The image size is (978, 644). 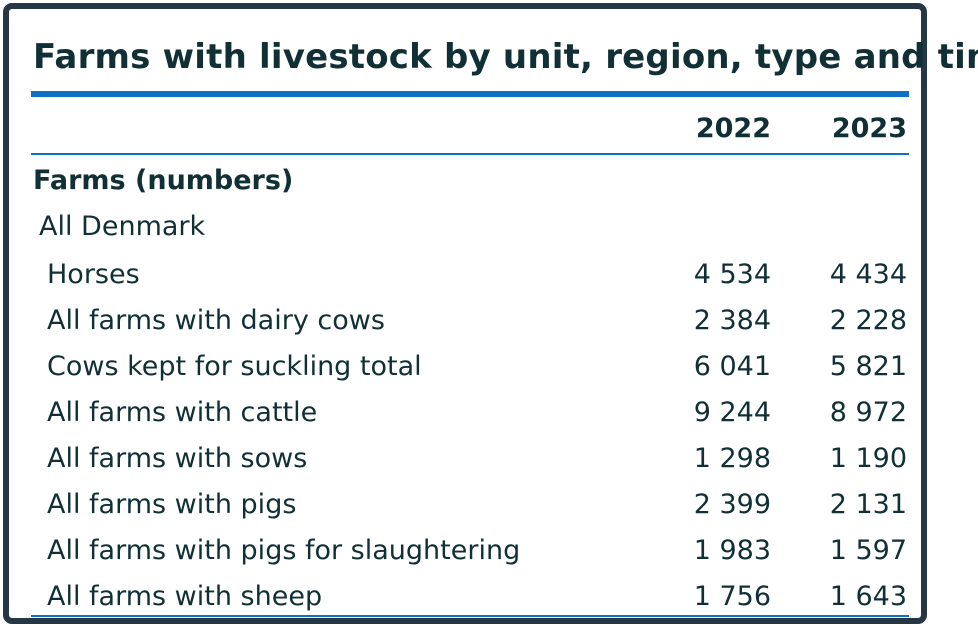 I want to click on row-label: All farms with sheep, so click(x=185, y=596).